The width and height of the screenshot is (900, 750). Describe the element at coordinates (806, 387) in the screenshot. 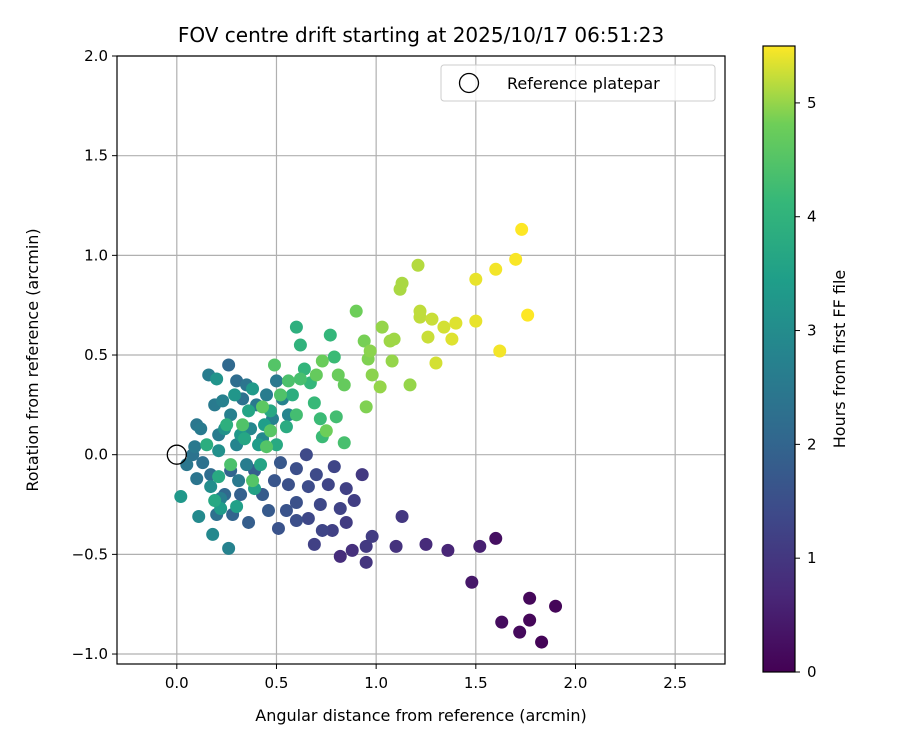

I see `colorbar-ticks: 0 1 2 3 4 5` at that location.